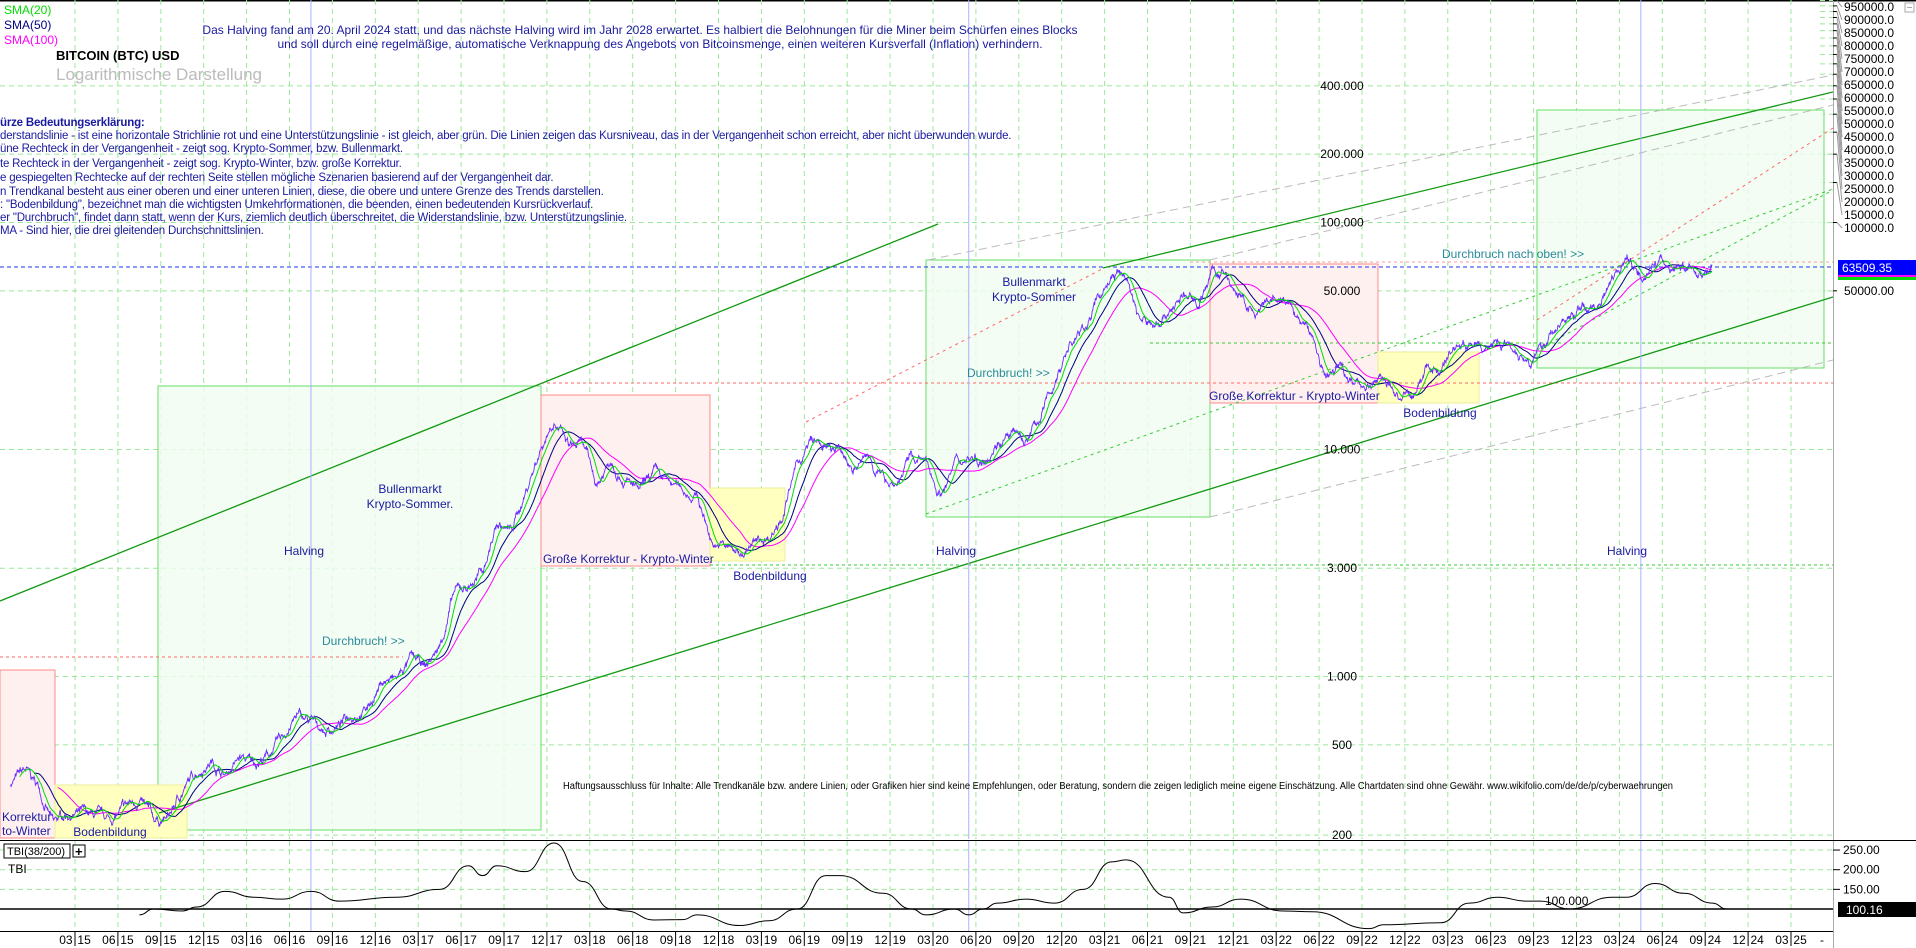 This screenshot has height=948, width=1916. I want to click on date-axis-end-marker: -, so click(1822, 940).